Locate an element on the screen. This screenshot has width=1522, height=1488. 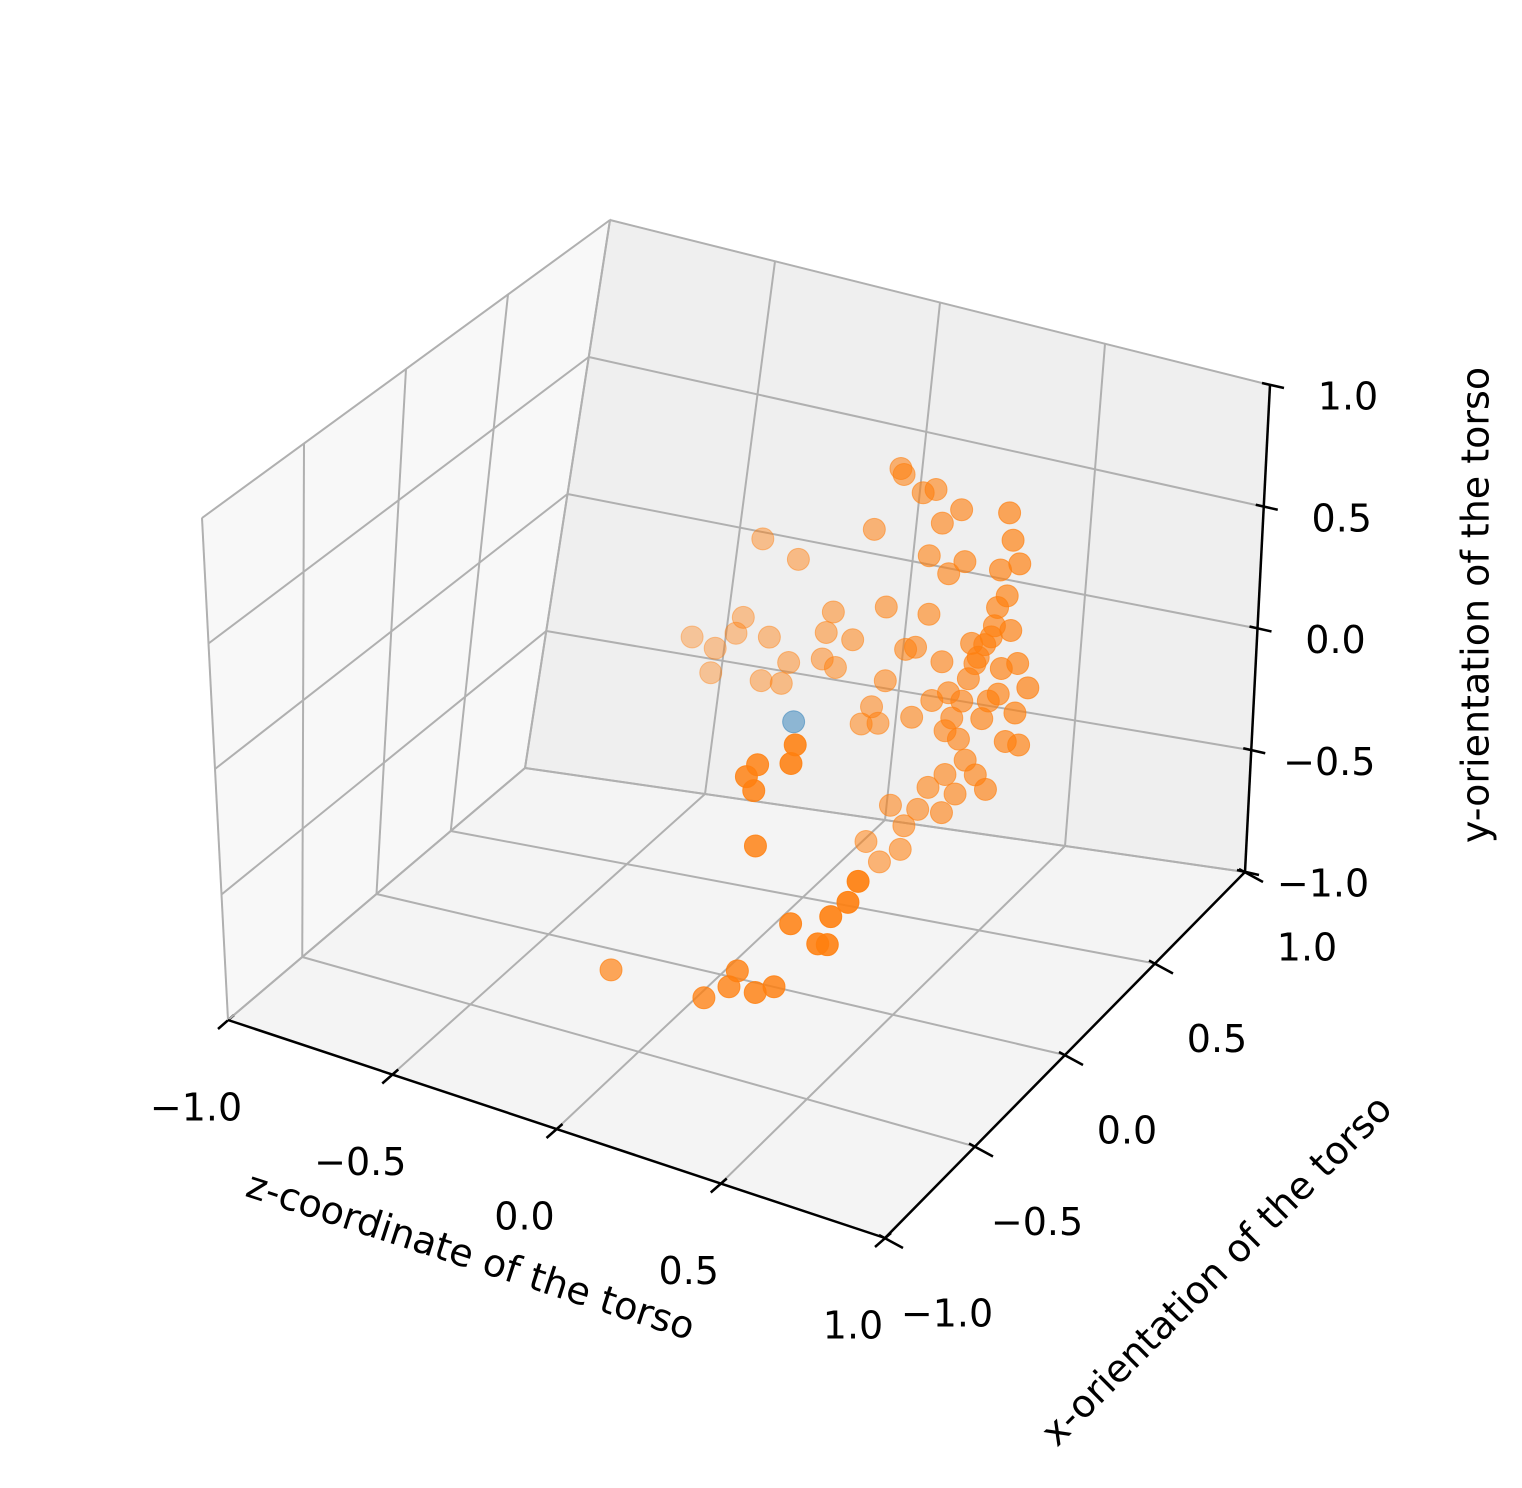
x-tick-label: 0.0 is located at coordinates (524, 1217).